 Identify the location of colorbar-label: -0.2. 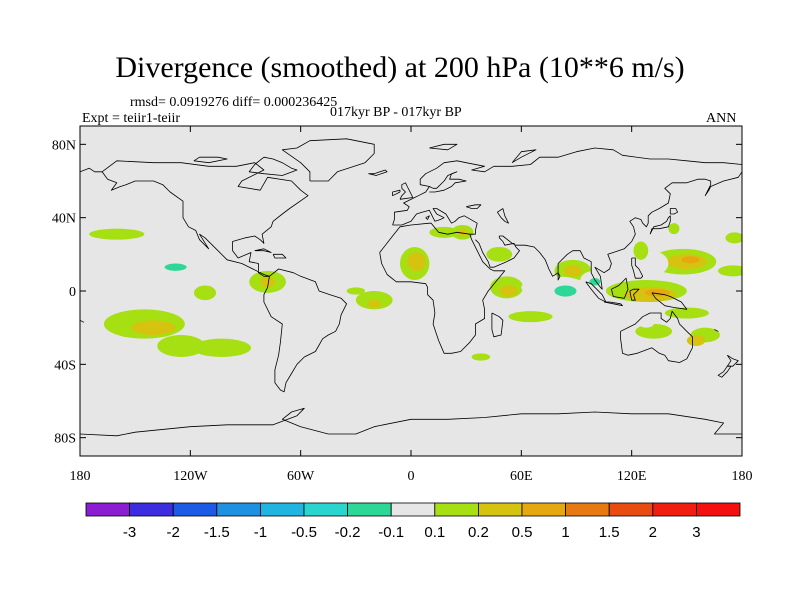
(348, 532).